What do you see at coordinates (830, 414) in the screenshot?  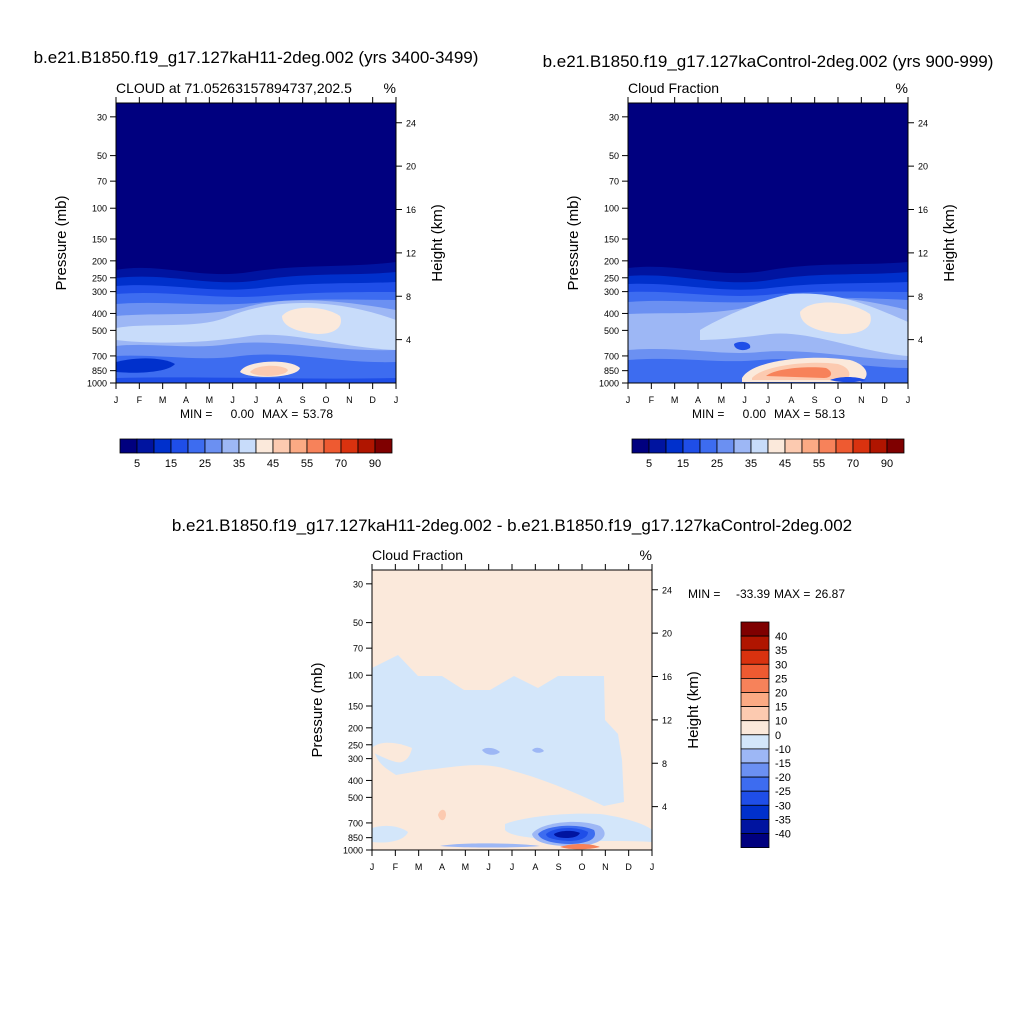 I see `panel-control-max-value: 58.13` at bounding box center [830, 414].